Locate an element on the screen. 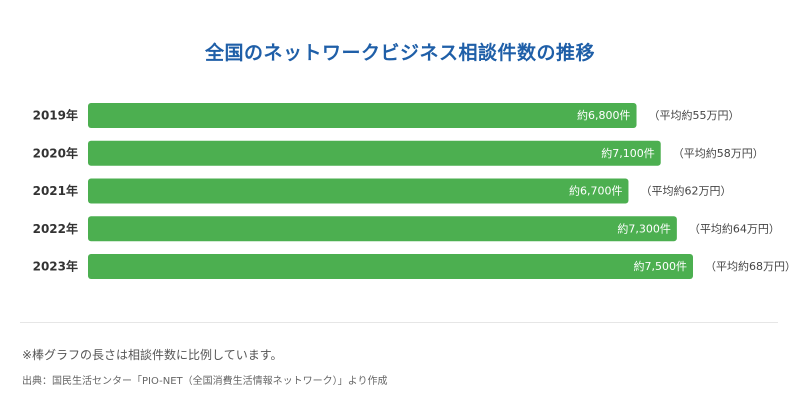 This screenshot has height=404, width=800. year-label: 2023年 is located at coordinates (55, 266).